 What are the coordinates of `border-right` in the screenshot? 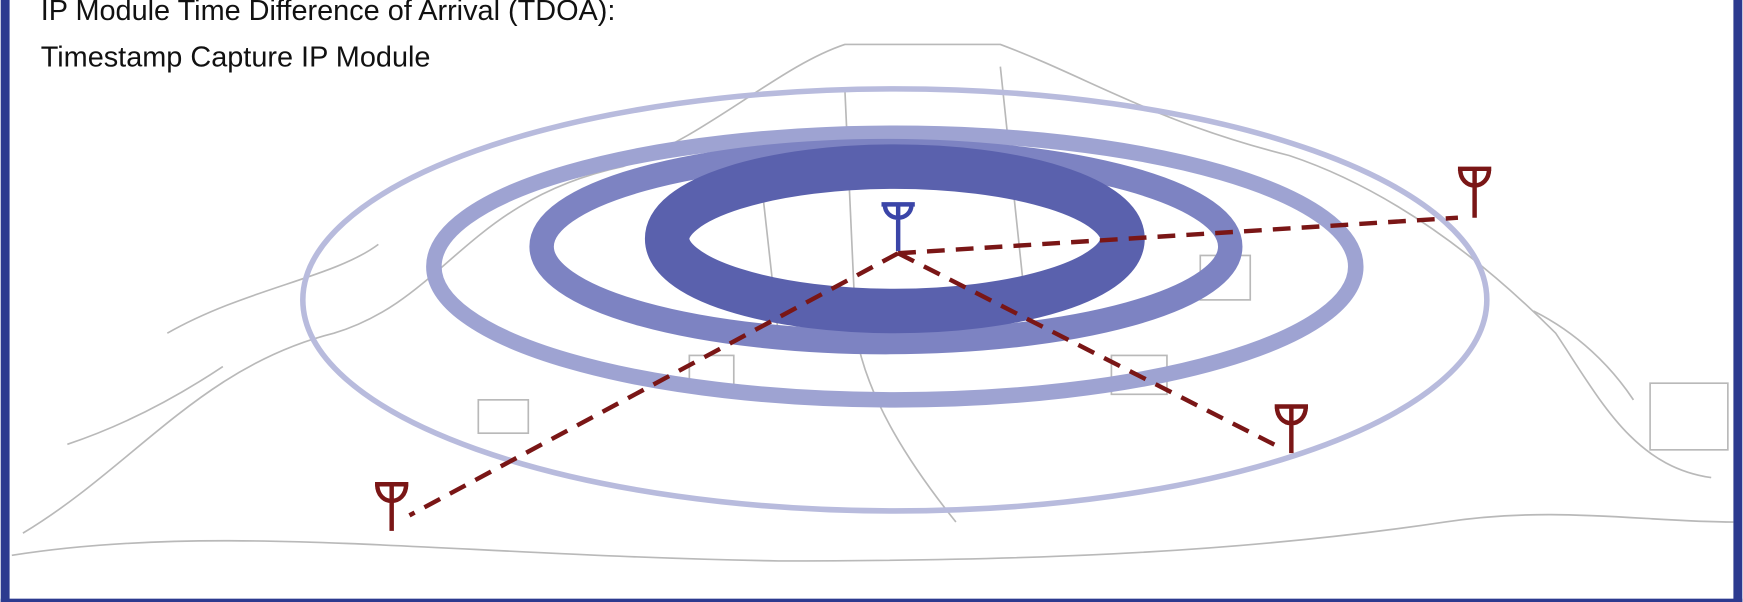 It's located at (1738, 301).